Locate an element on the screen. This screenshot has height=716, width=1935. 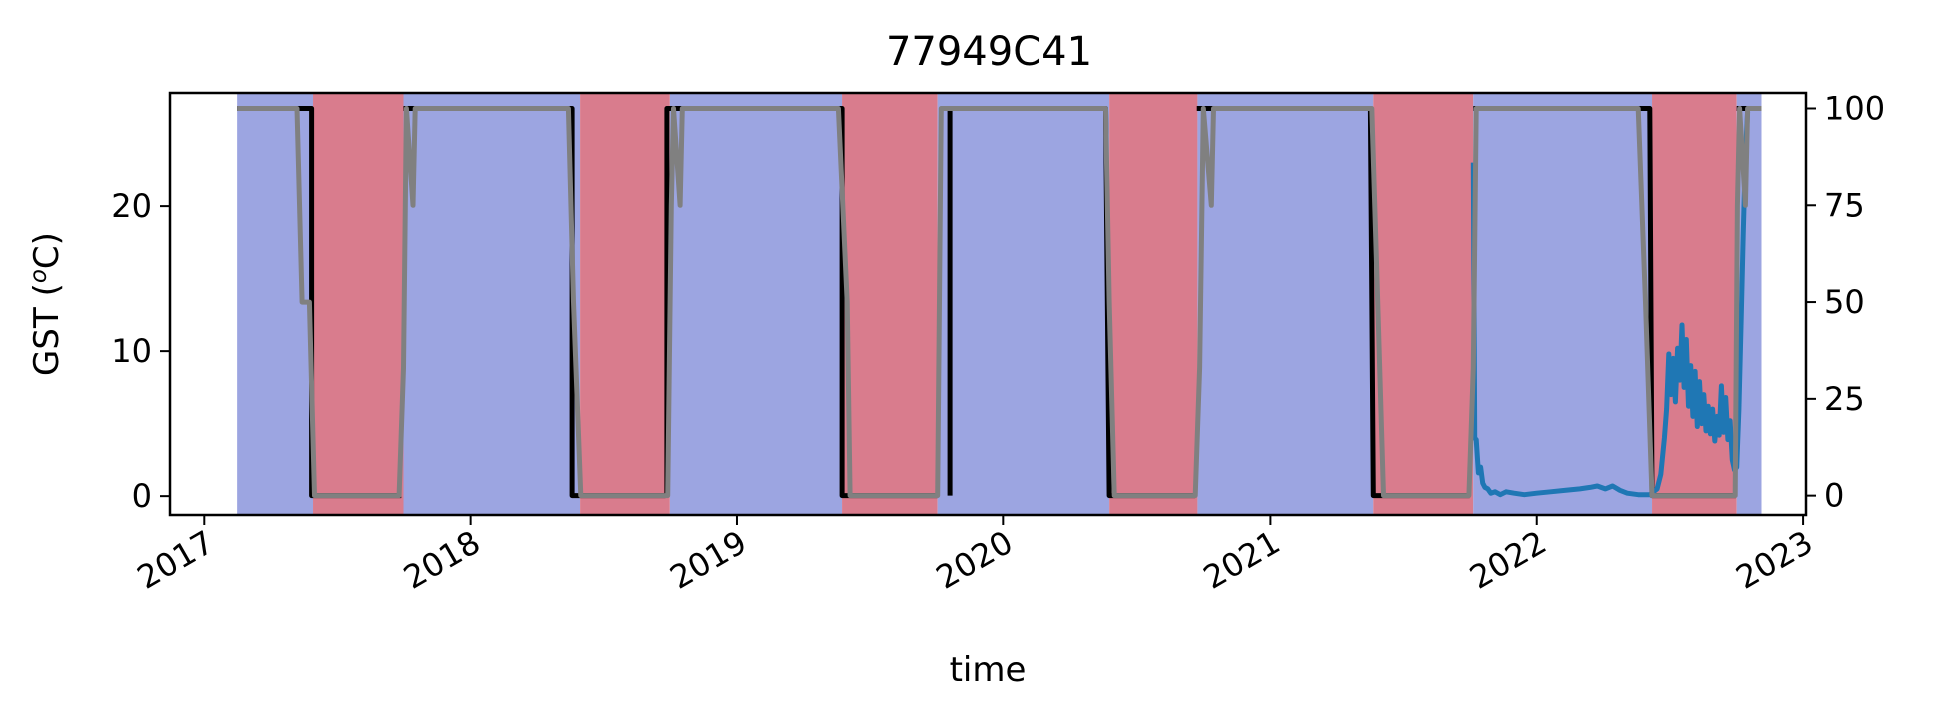
y-axis-label-prefix: GST ( is located at coordinates (47, 329).